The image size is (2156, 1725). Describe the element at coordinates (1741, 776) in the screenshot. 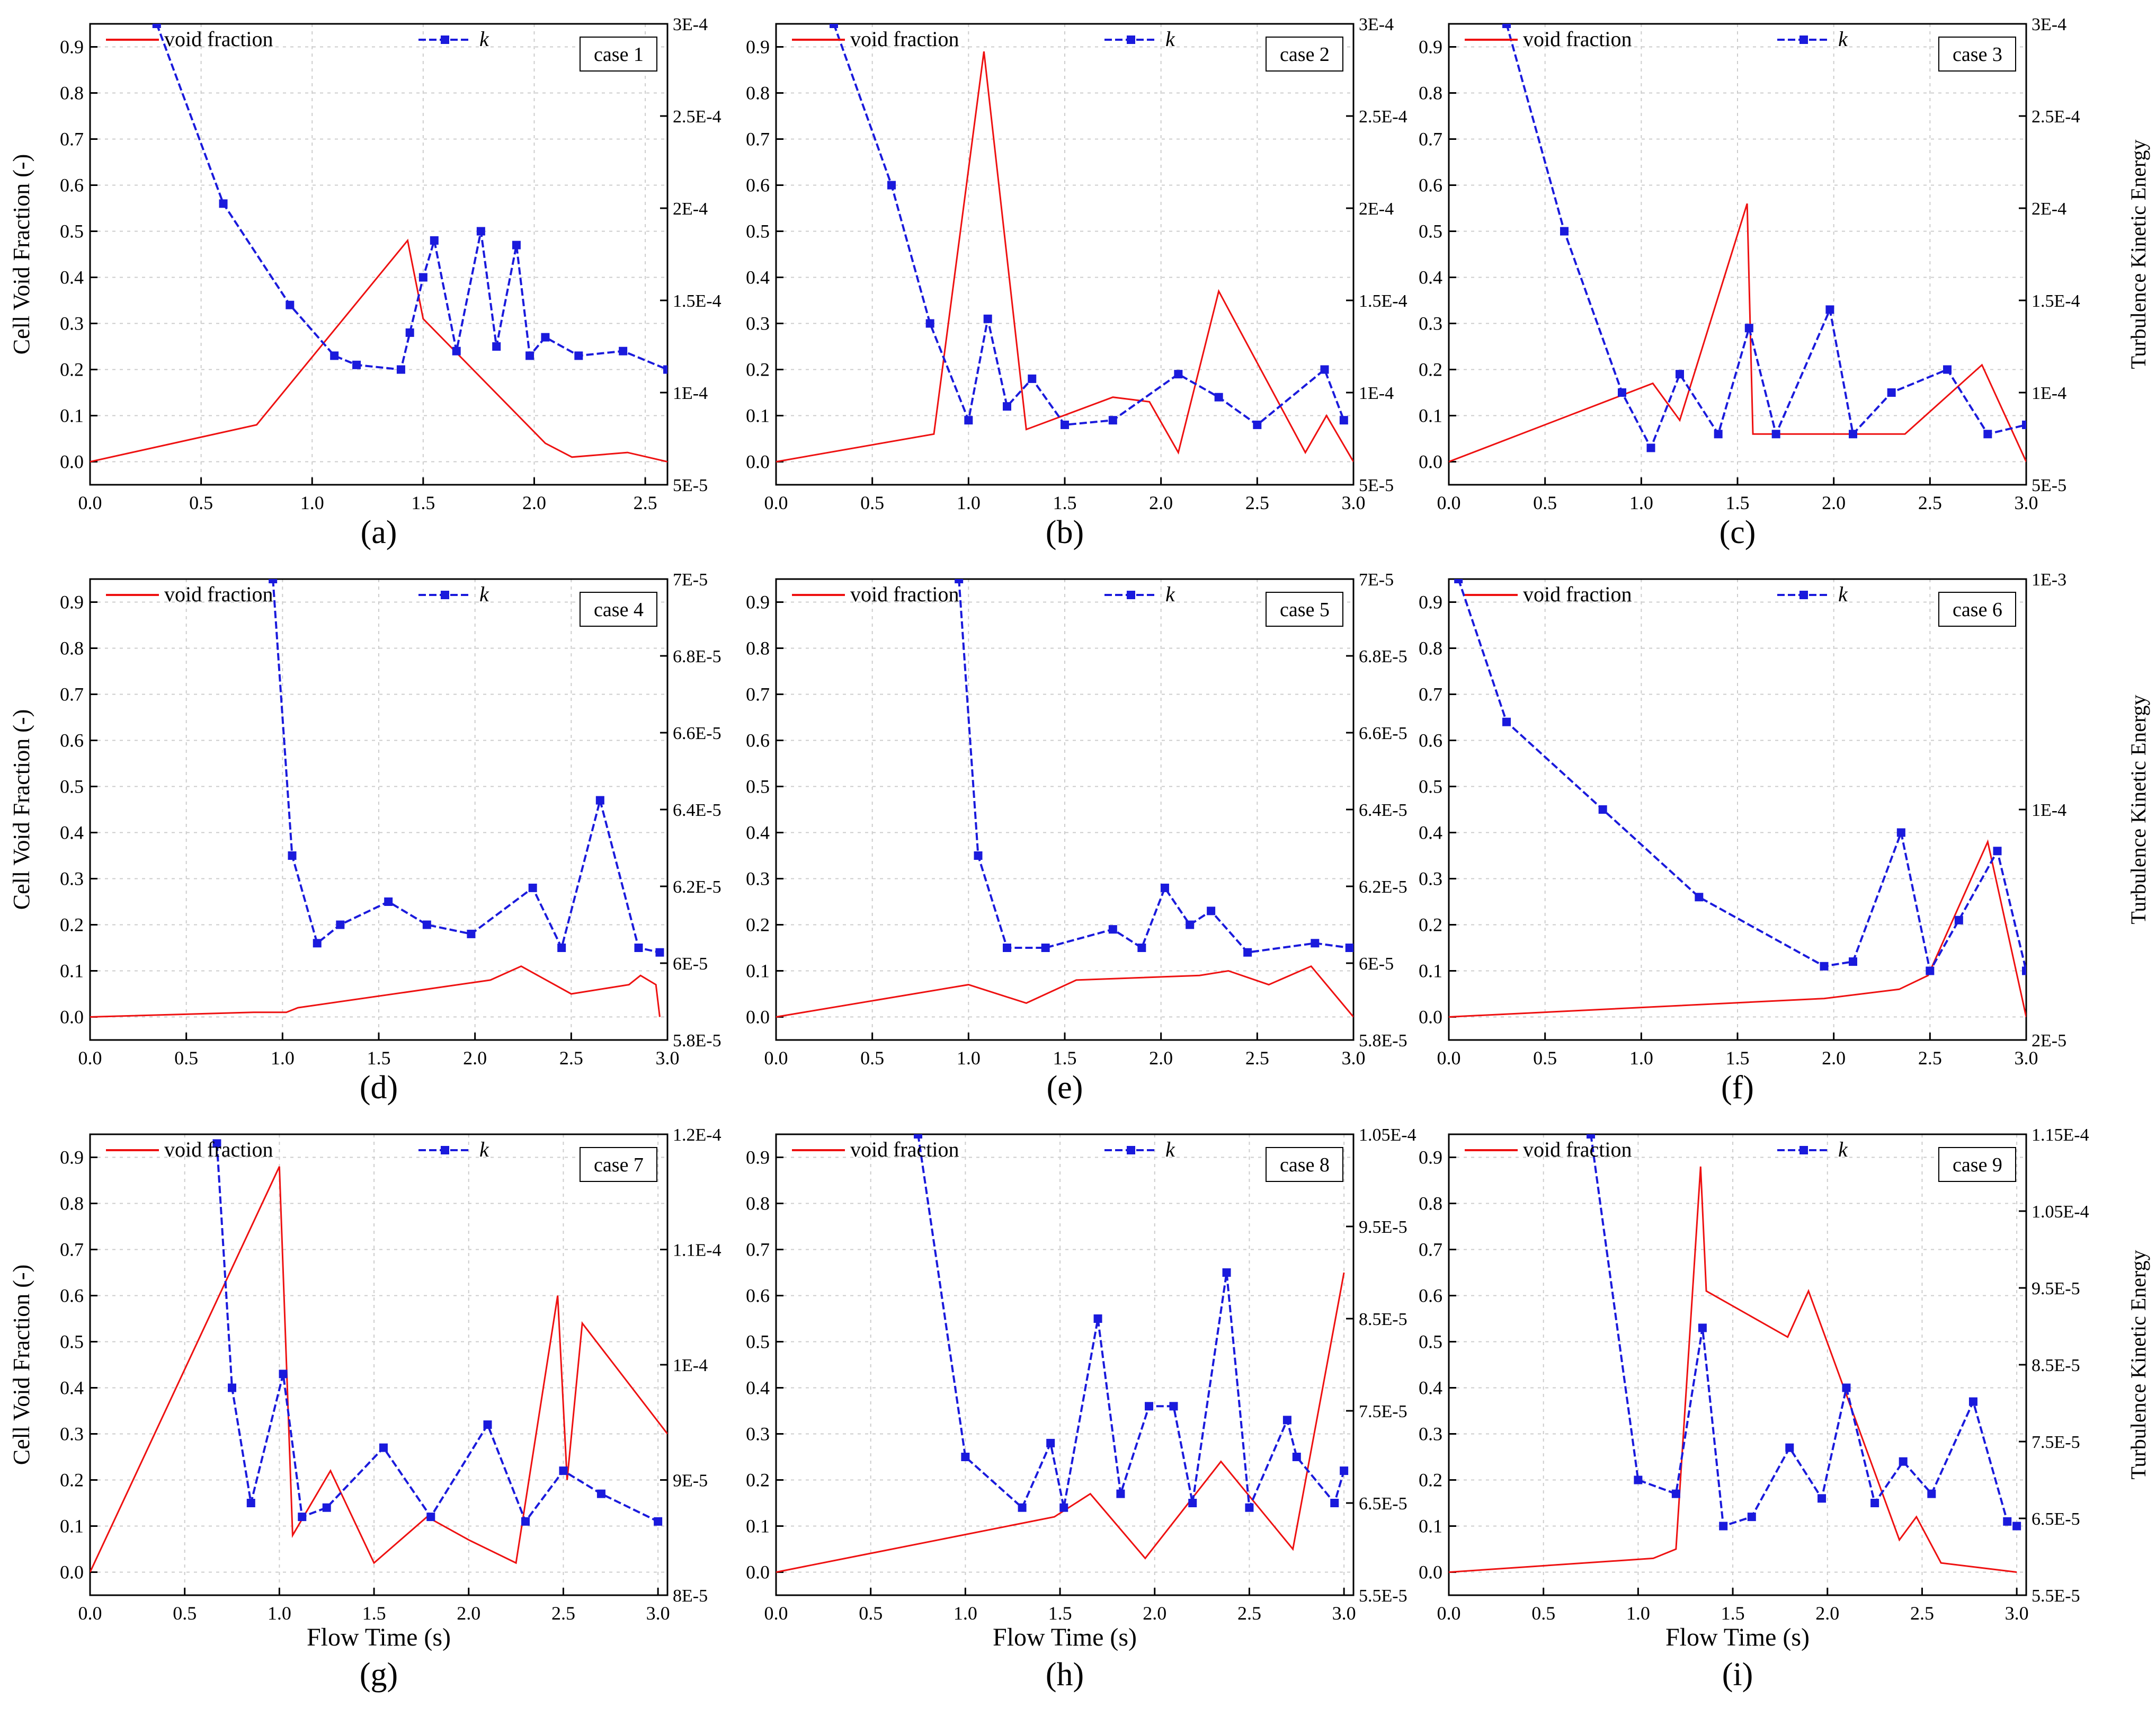

I see `series-k-line` at that location.